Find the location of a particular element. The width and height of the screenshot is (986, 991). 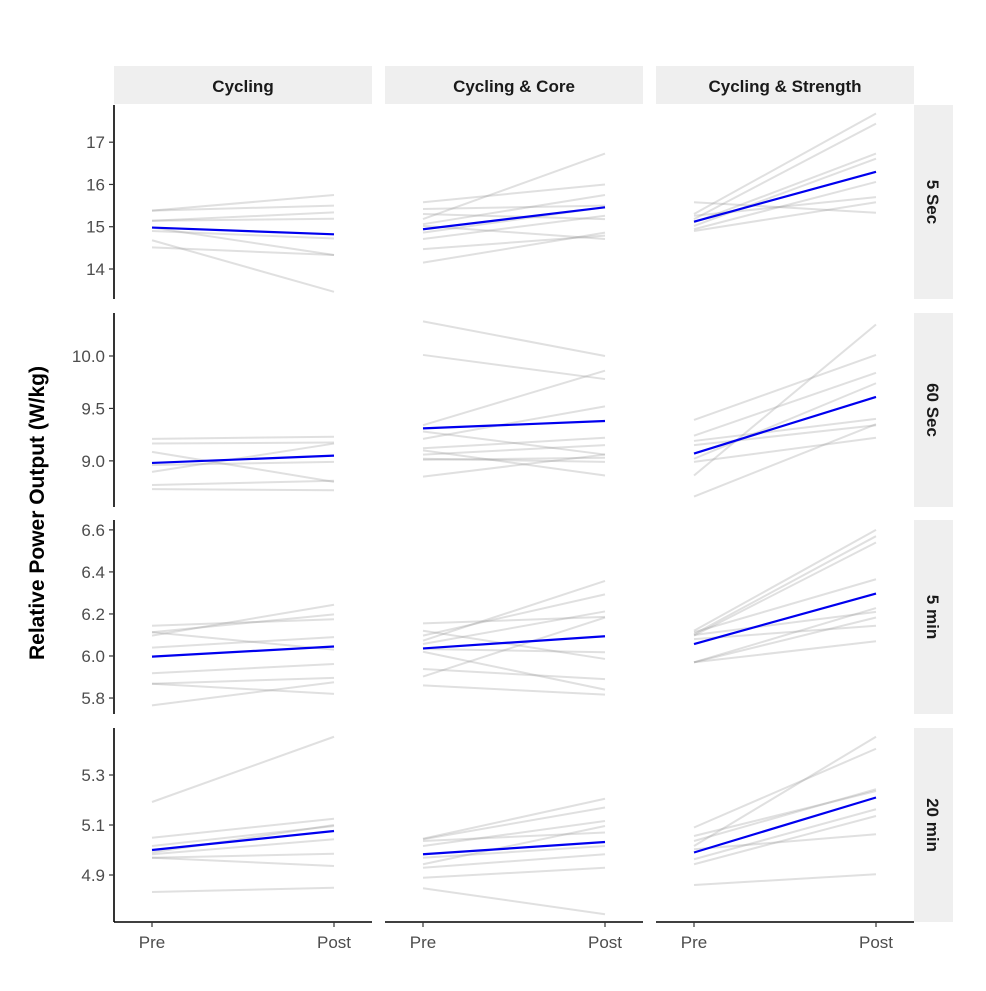

y-tick-label: 6.0 is located at coordinates (93, 656).